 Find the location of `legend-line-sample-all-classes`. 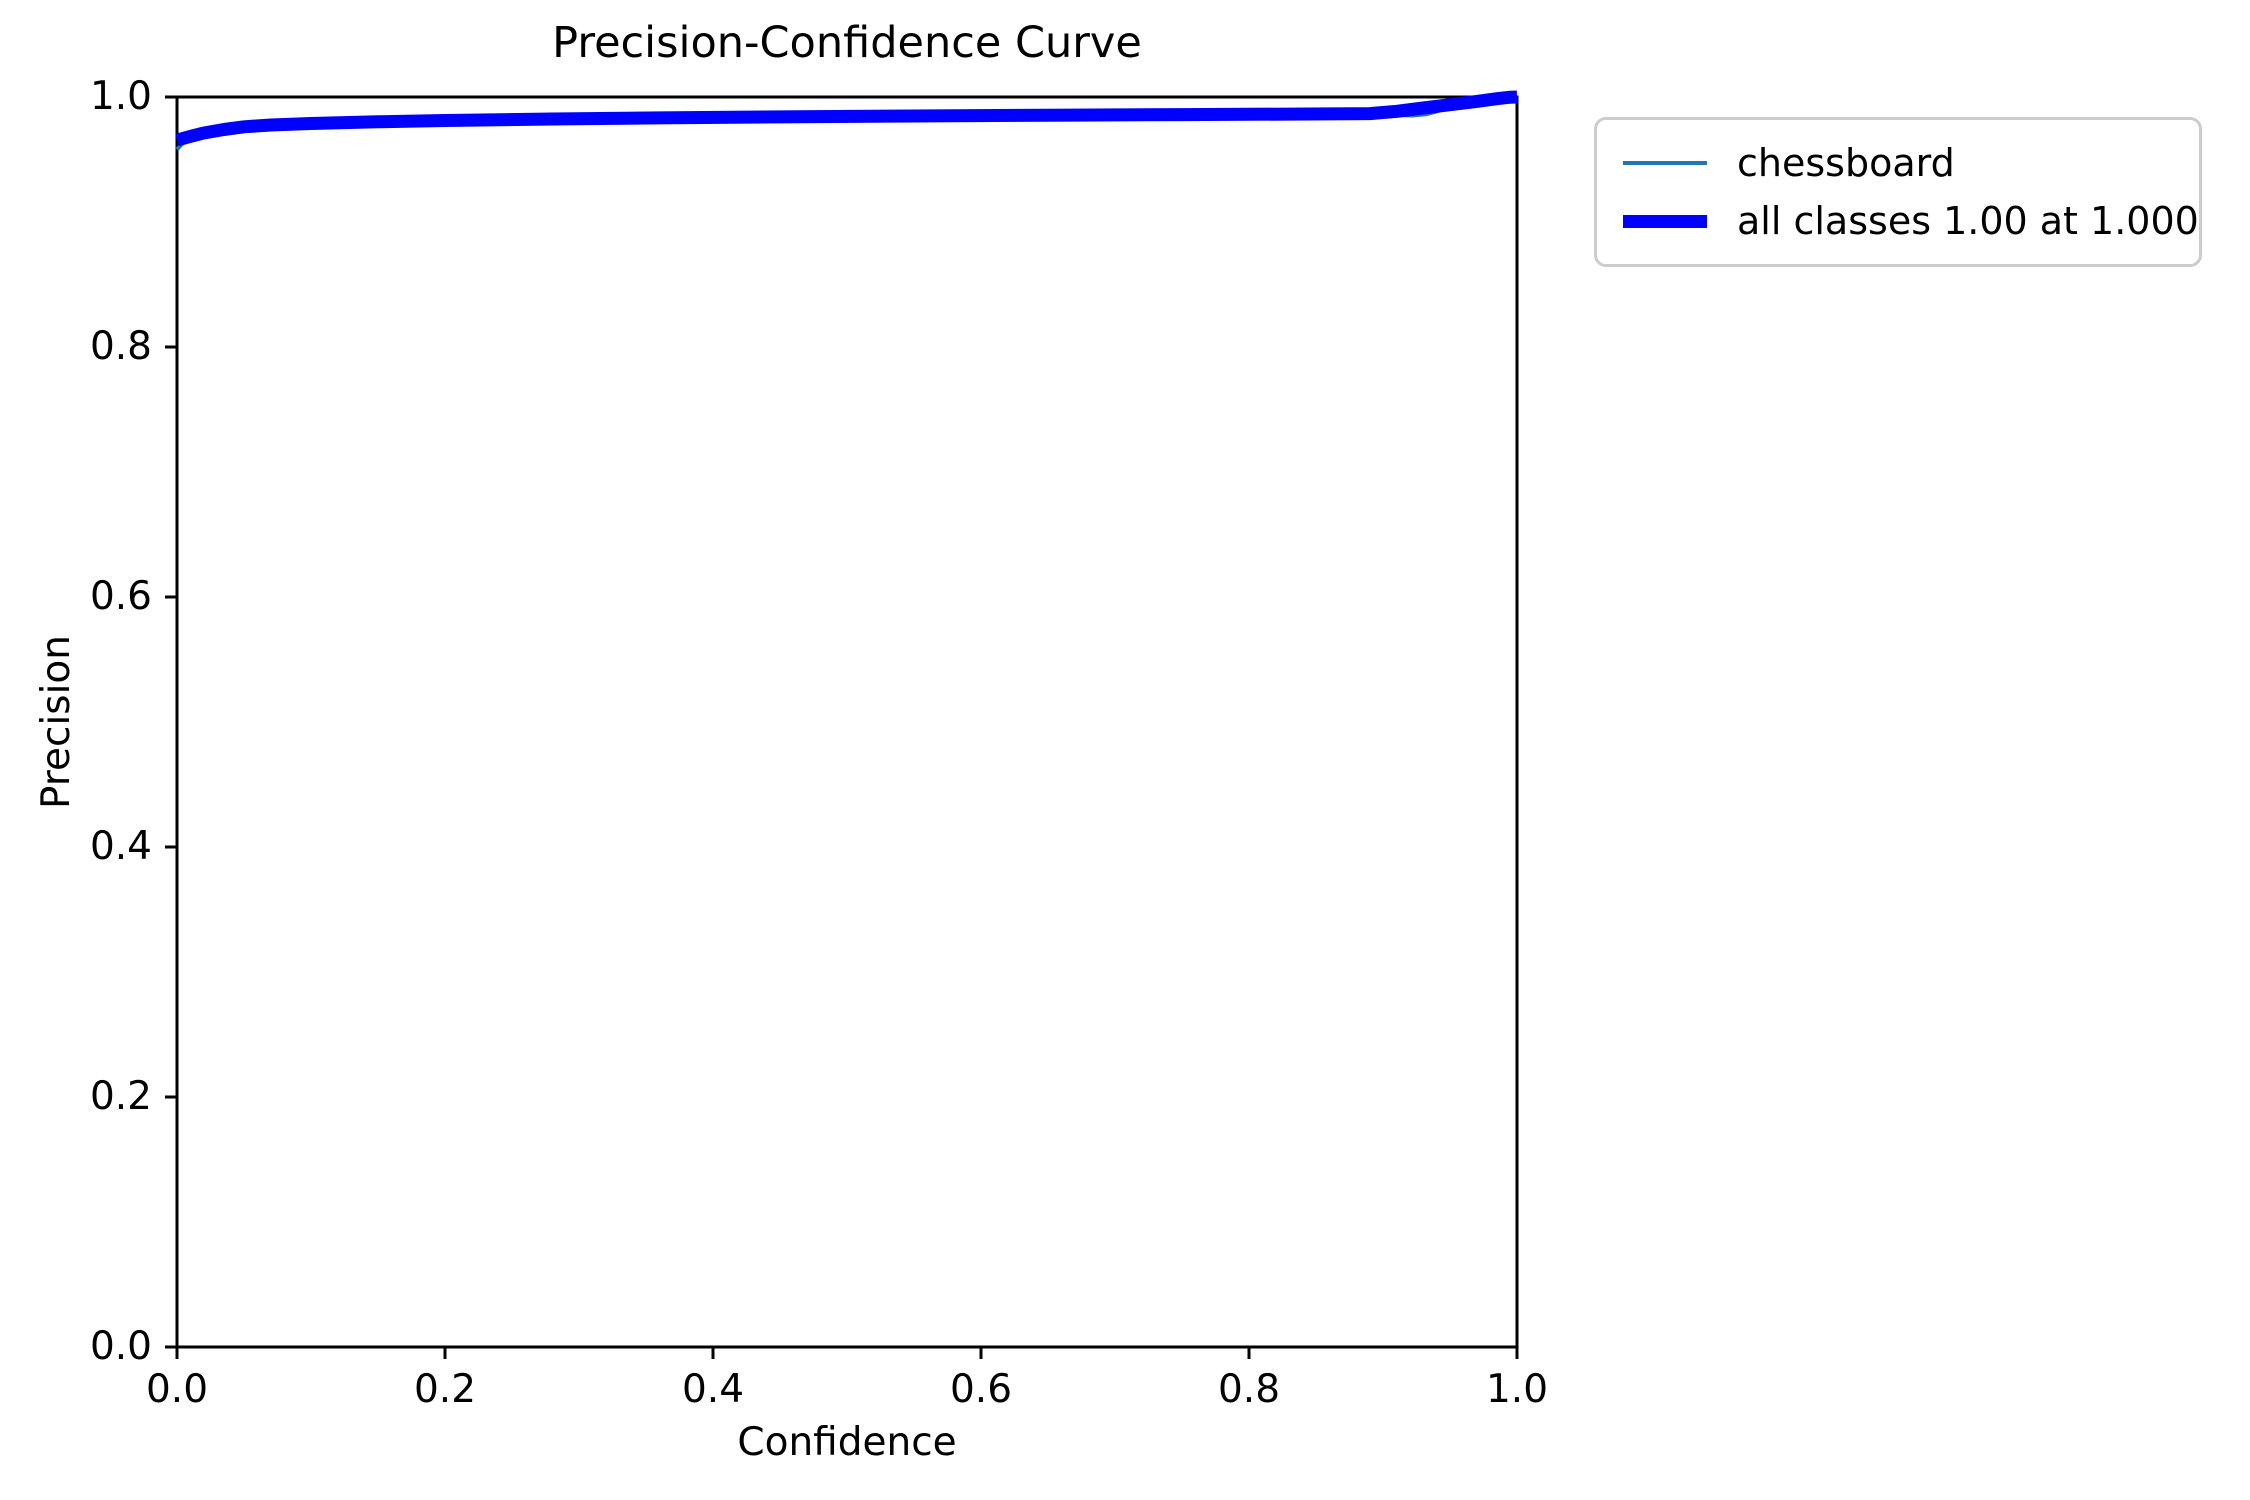

legend-line-sample-all-classes is located at coordinates (1665, 221).